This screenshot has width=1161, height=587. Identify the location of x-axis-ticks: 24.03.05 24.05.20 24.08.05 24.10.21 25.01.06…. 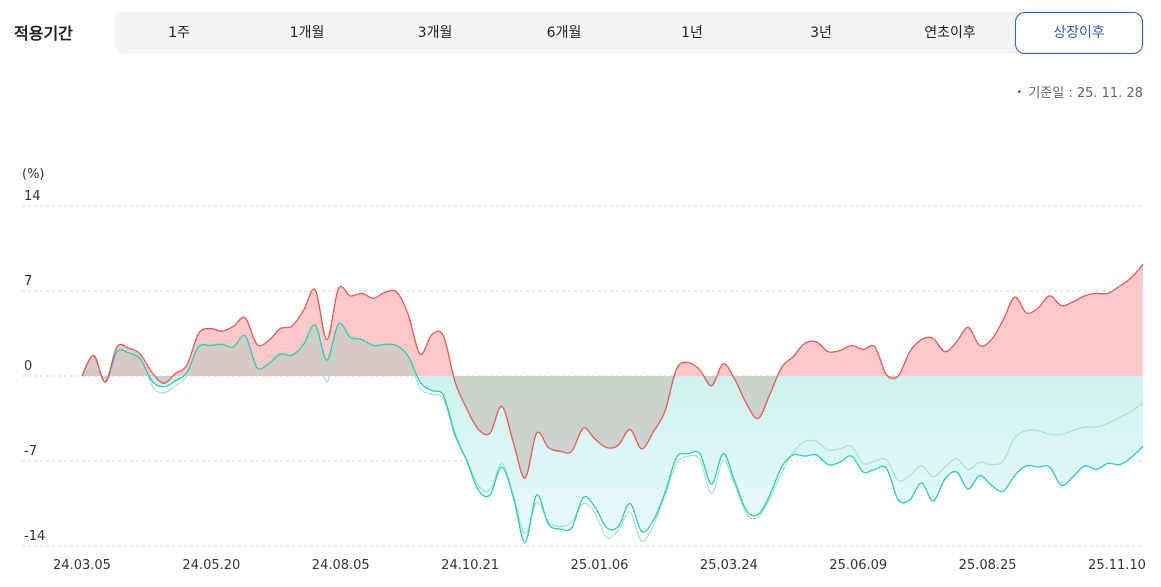
(599, 565).